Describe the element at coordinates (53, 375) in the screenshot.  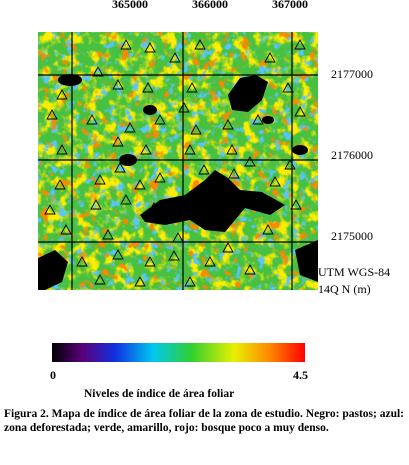
I see `colorbar-min: 0` at that location.